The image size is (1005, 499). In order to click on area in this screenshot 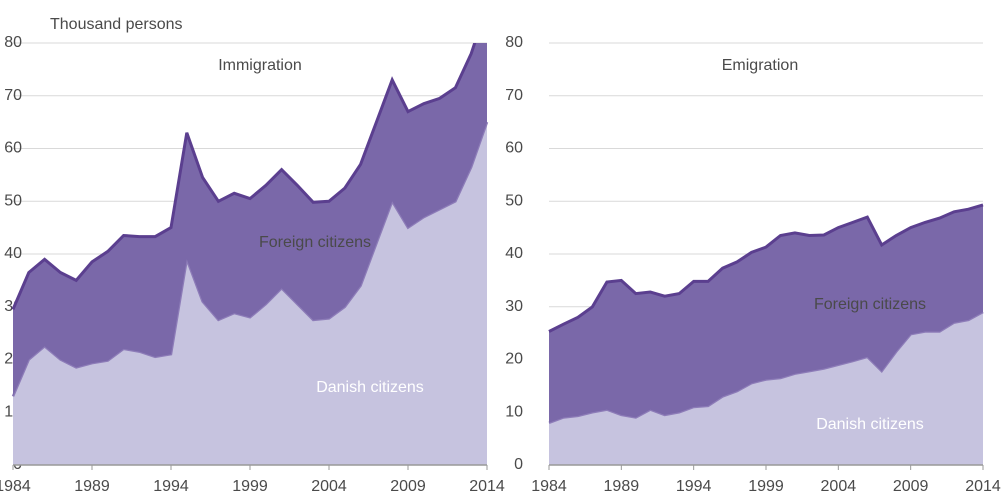, I will do `click(766, 388)`.